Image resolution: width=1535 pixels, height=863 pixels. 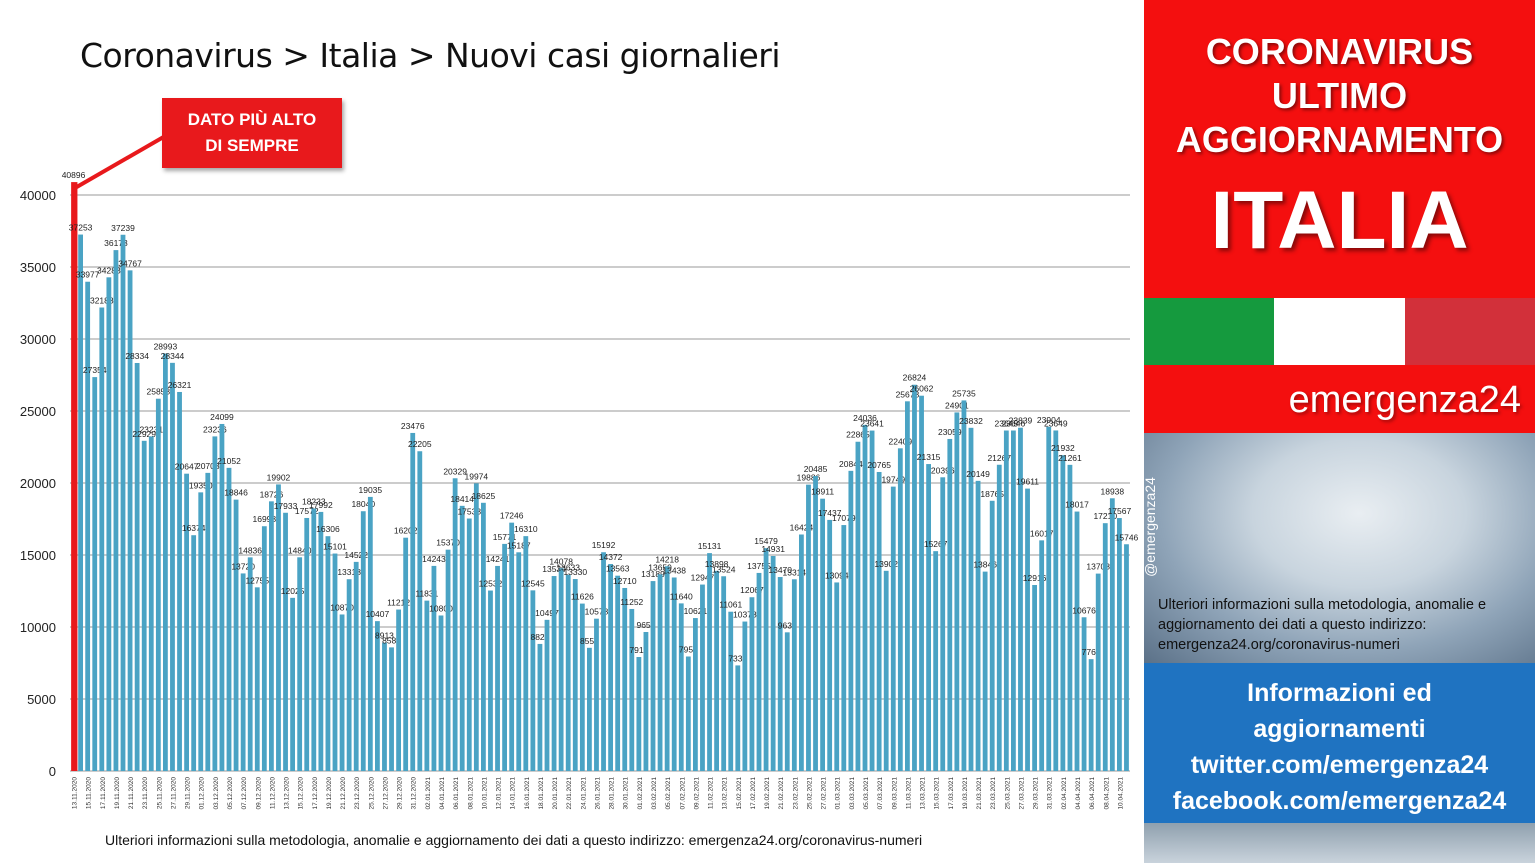 I want to click on x-tick-label: 21.02.2021, so click(x=781, y=793).